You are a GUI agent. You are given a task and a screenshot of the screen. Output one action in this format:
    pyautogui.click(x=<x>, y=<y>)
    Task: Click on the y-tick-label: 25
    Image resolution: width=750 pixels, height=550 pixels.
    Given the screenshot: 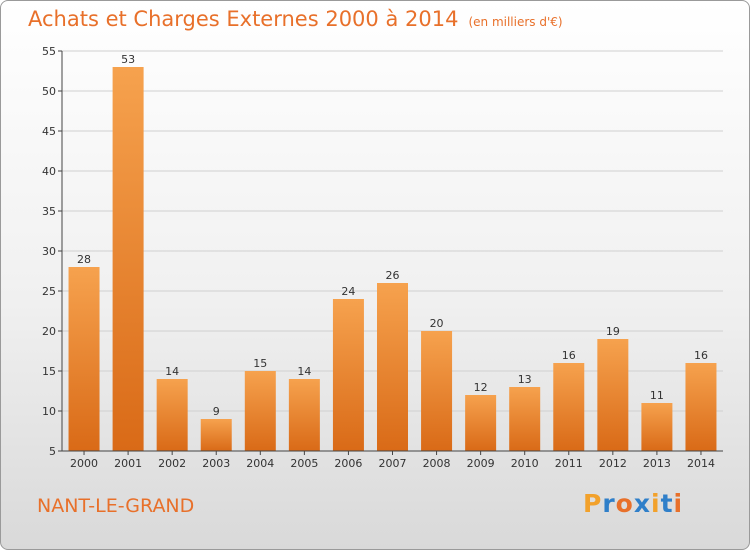 What is the action you would take?
    pyautogui.click(x=49, y=291)
    